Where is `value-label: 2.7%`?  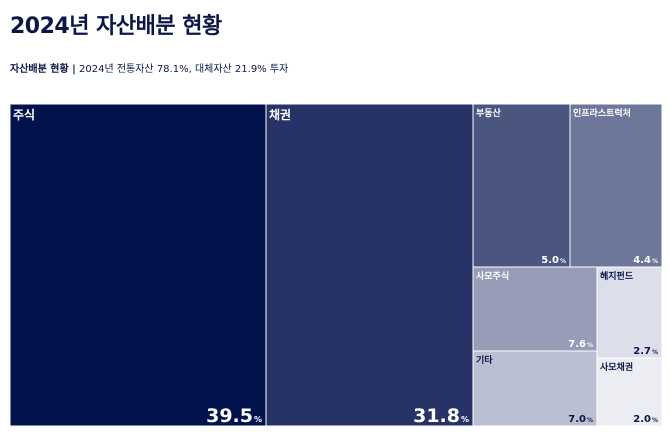 value-label: 2.7% is located at coordinates (645, 351).